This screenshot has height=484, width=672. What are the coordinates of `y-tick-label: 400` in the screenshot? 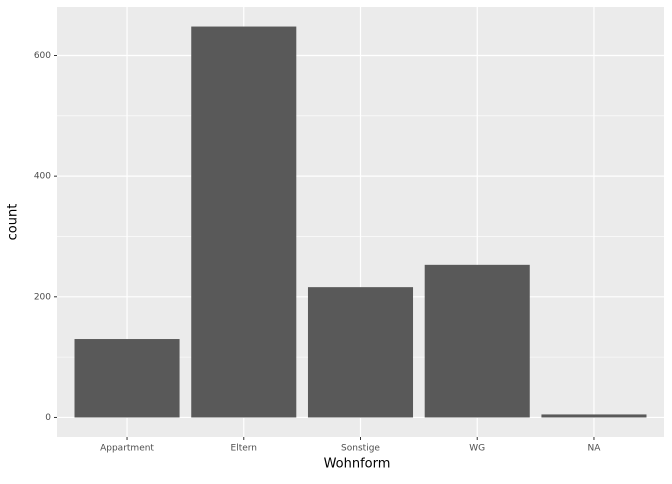 It's located at (42, 177).